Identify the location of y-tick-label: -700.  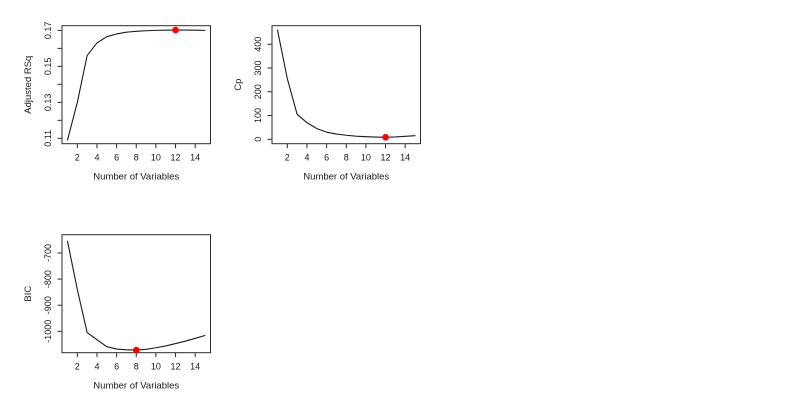
(48, 253).